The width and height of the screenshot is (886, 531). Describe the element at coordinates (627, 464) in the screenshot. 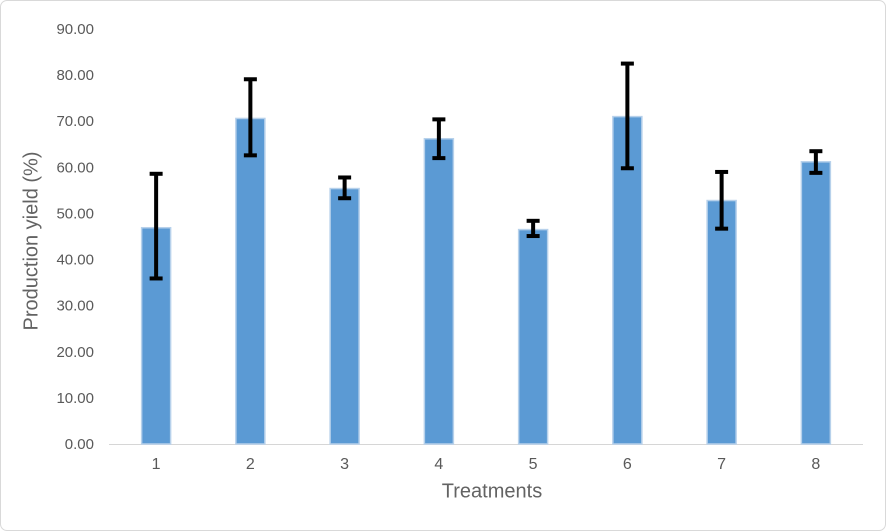

I see `x-tick-label: 6` at that location.